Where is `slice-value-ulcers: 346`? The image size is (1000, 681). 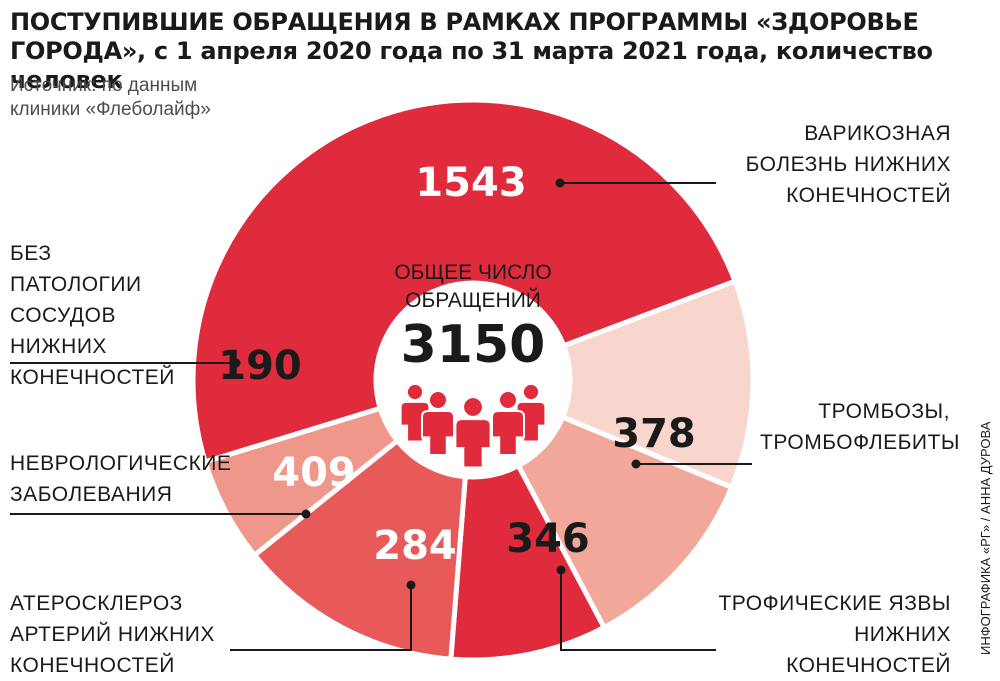 slice-value-ulcers: 346 is located at coordinates (548, 539).